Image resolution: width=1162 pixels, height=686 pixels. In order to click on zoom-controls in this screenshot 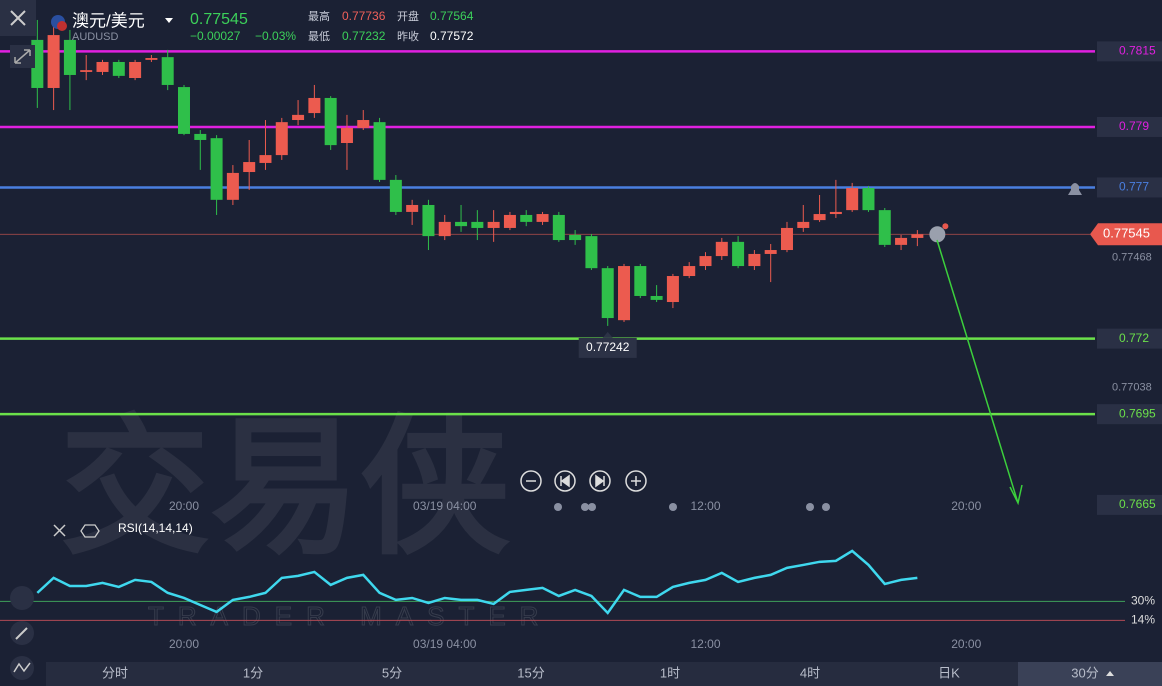, I will do `click(583, 481)`.